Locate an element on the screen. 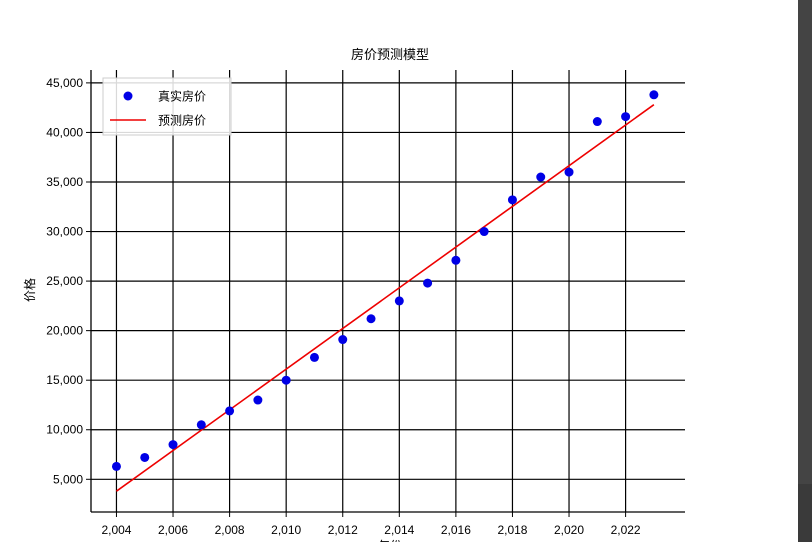 This screenshot has height=547, width=812. y-tick-label: 25,000 is located at coordinates (64, 281).